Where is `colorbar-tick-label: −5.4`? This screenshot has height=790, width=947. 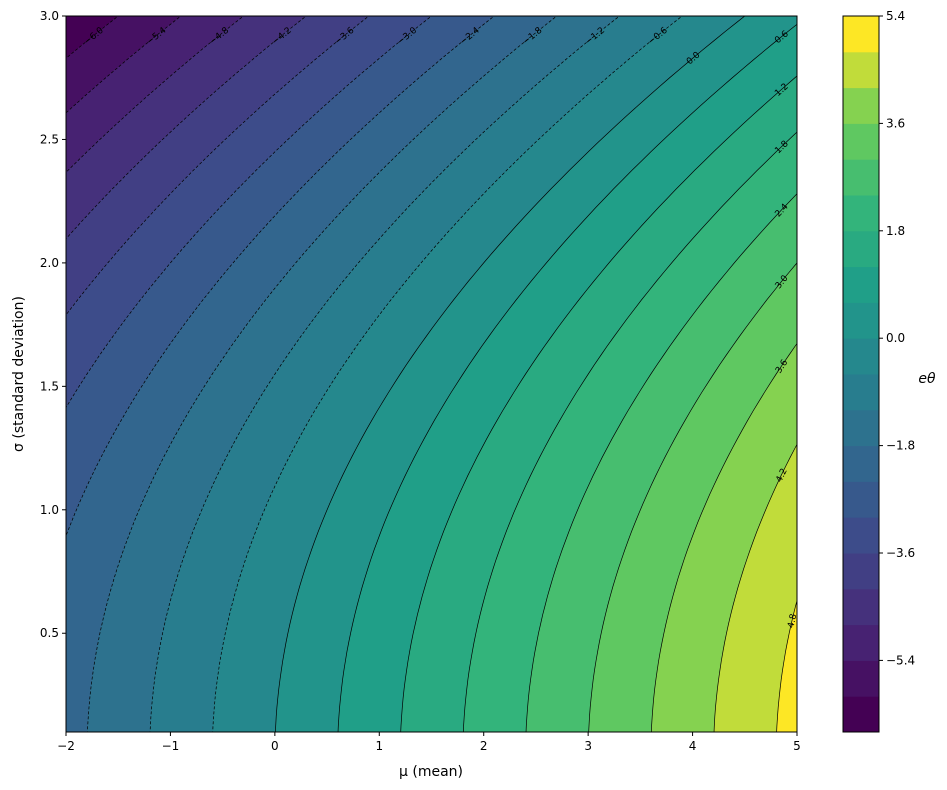
colorbar-tick-label: −5.4 is located at coordinates (900, 660).